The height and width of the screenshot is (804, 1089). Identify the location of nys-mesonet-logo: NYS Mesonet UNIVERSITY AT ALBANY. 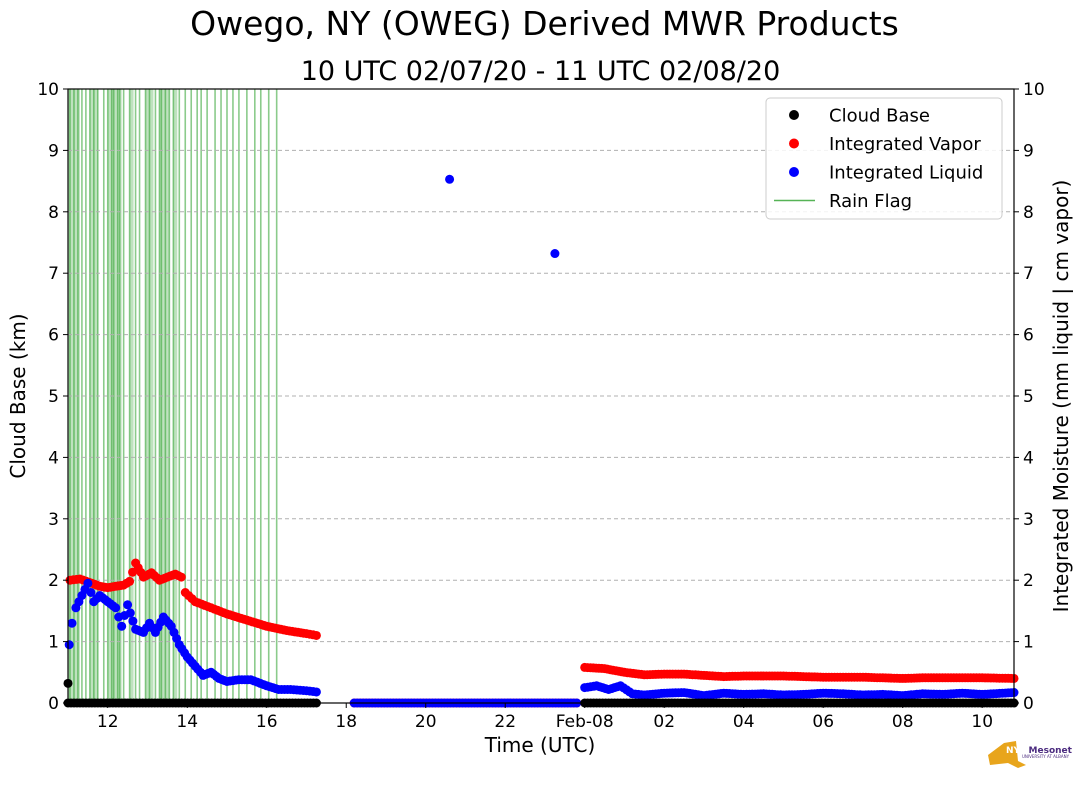
(1030, 754).